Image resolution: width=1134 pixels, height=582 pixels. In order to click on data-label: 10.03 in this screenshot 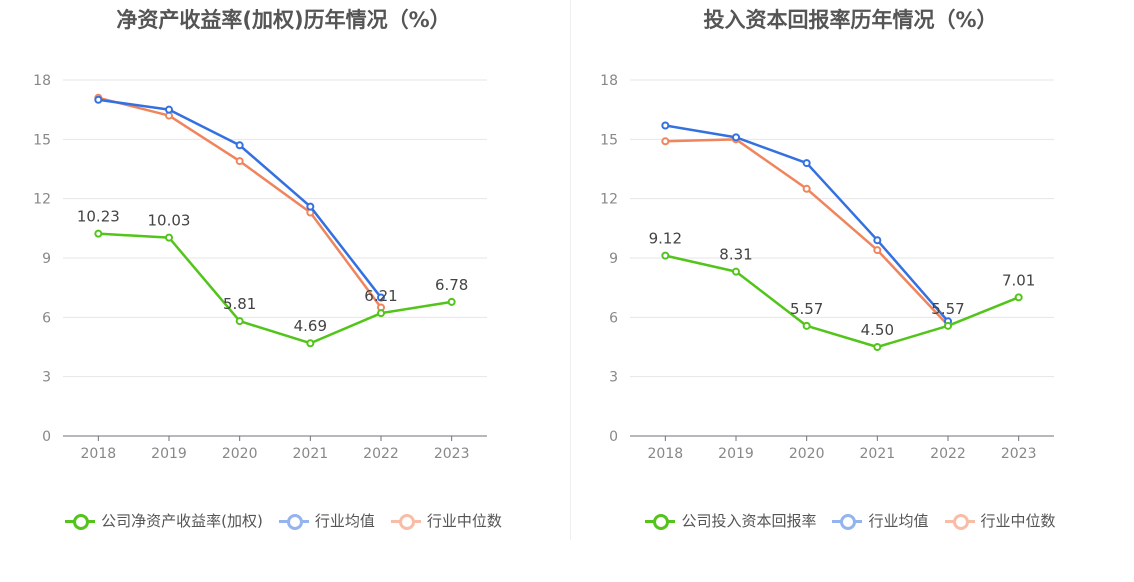, I will do `click(169, 221)`.